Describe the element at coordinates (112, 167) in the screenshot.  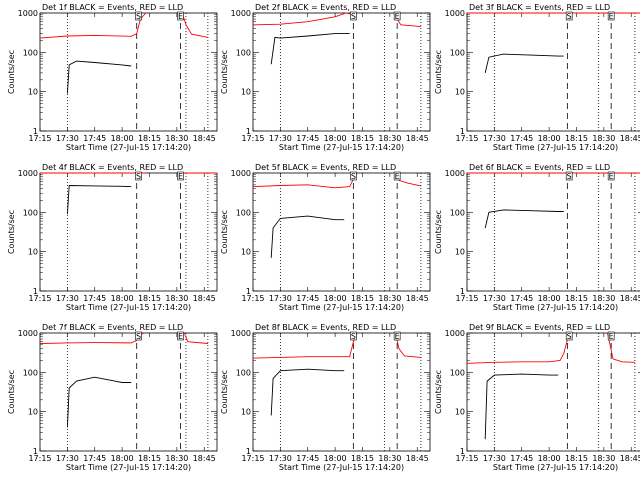
I see `chart-title: Det 4f BLACK = Events, RED = LLD` at that location.